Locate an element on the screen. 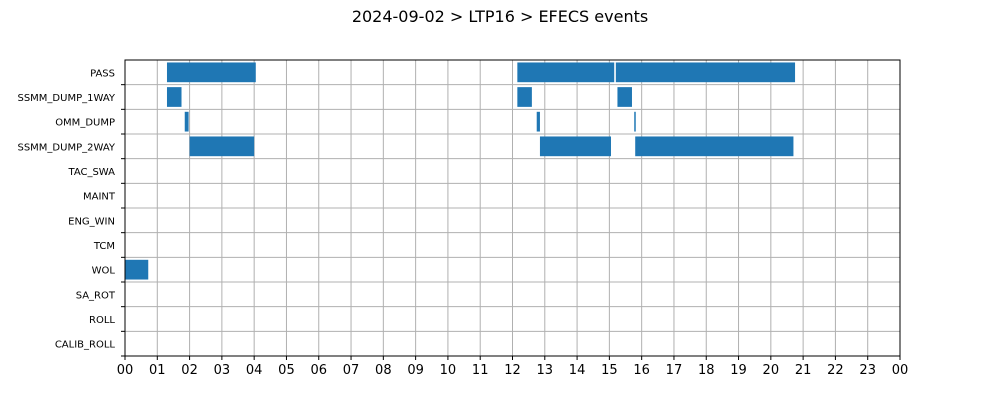  x-tick-label: 01 is located at coordinates (157, 370).